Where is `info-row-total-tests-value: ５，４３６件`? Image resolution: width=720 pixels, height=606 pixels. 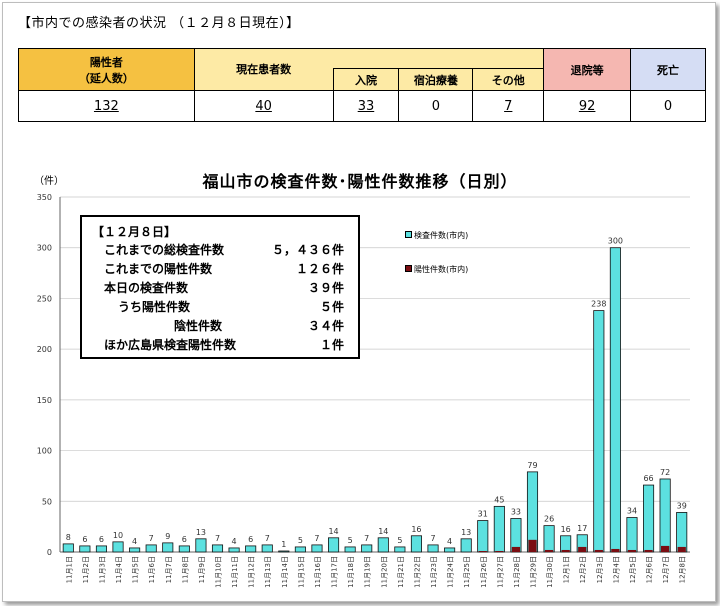 info-row-total-tests-value: ５，４３６件 is located at coordinates (307, 250).